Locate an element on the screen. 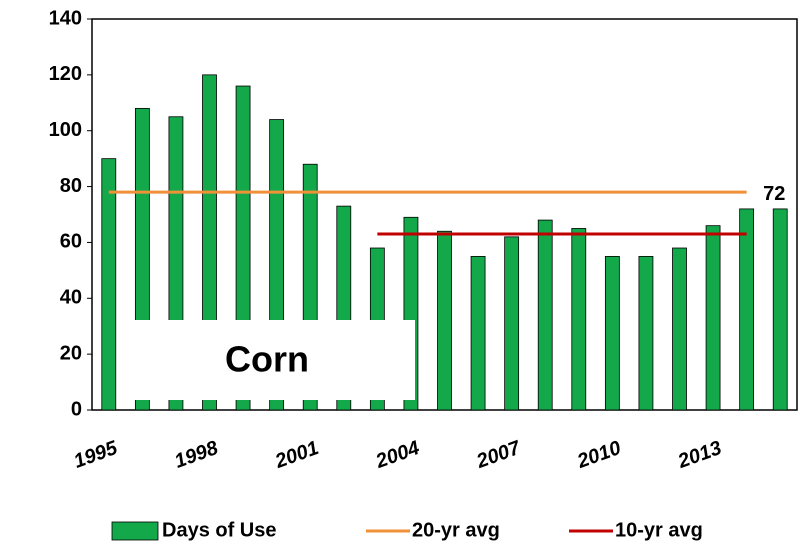 The image size is (800, 551). annotation: Corn is located at coordinates (267, 359).